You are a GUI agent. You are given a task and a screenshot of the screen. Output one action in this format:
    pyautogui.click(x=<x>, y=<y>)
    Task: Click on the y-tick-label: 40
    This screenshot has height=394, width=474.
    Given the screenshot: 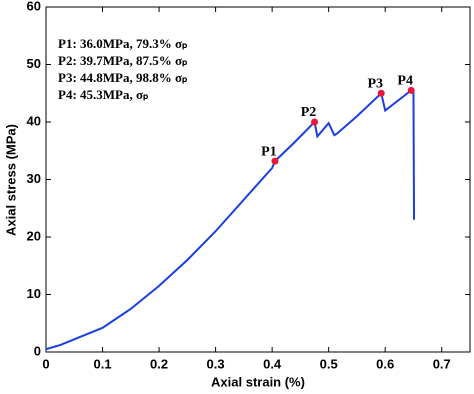 What is the action you would take?
    pyautogui.click(x=34, y=120)
    